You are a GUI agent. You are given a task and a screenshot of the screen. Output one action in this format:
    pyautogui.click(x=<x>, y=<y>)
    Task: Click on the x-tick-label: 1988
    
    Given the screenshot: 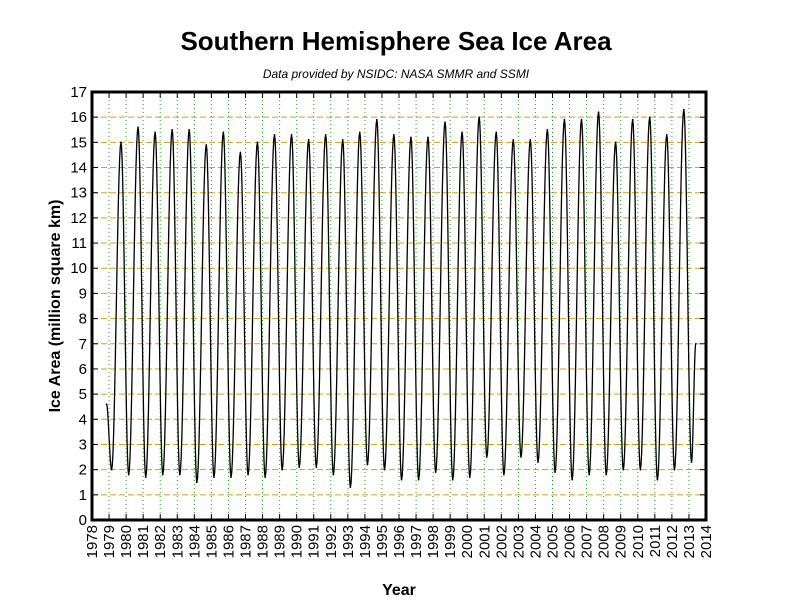 What is the action you would take?
    pyautogui.click(x=263, y=541)
    